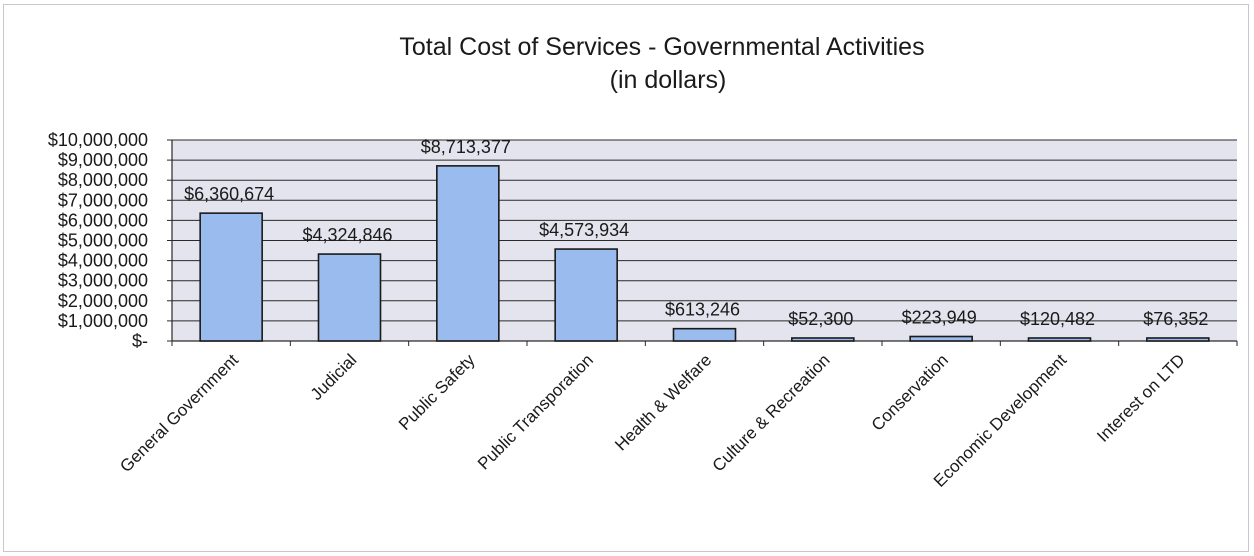 The width and height of the screenshot is (1254, 556). Describe the element at coordinates (437, 392) in the screenshot. I see `x-tick-label: Public Safety` at that location.